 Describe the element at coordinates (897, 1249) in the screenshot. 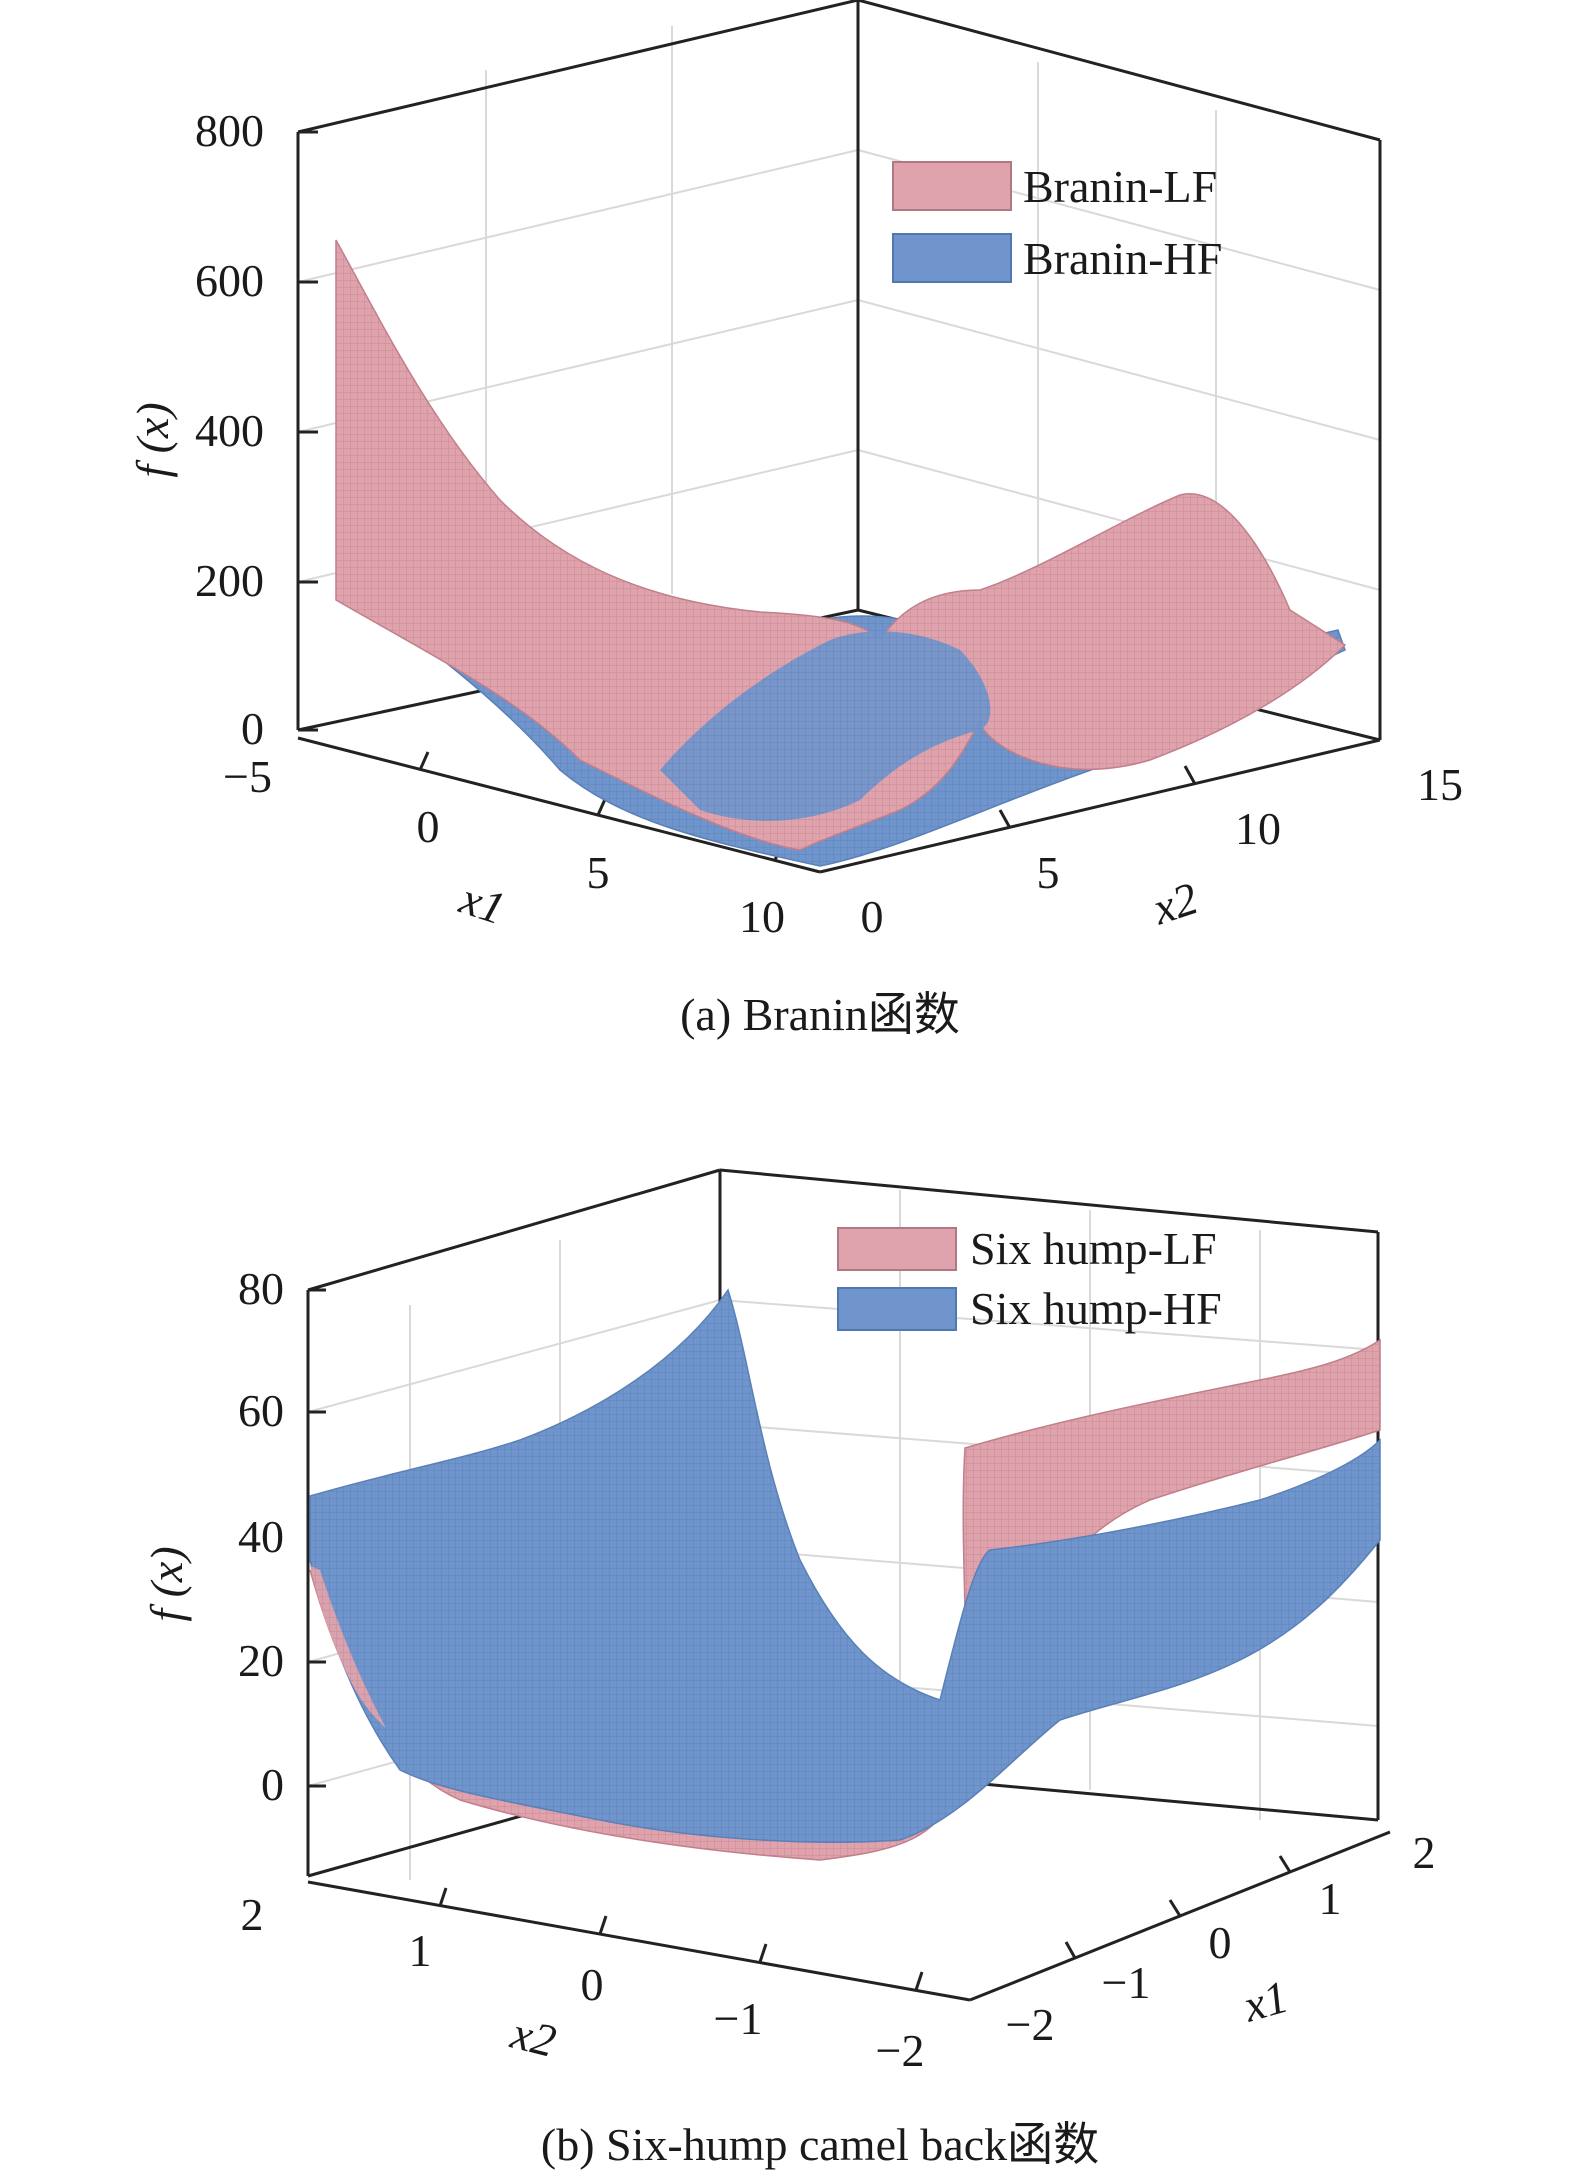

I see `legend-swatch-sixhump-lf` at that location.